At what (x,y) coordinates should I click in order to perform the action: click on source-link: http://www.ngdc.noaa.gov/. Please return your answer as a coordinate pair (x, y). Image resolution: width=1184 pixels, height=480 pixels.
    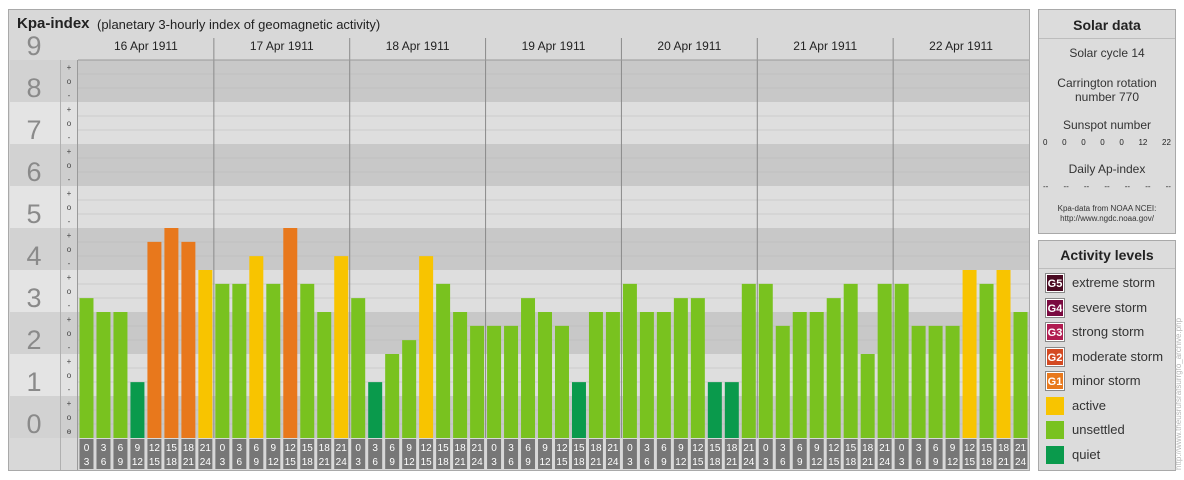
    Looking at the image, I should click on (1107, 218).